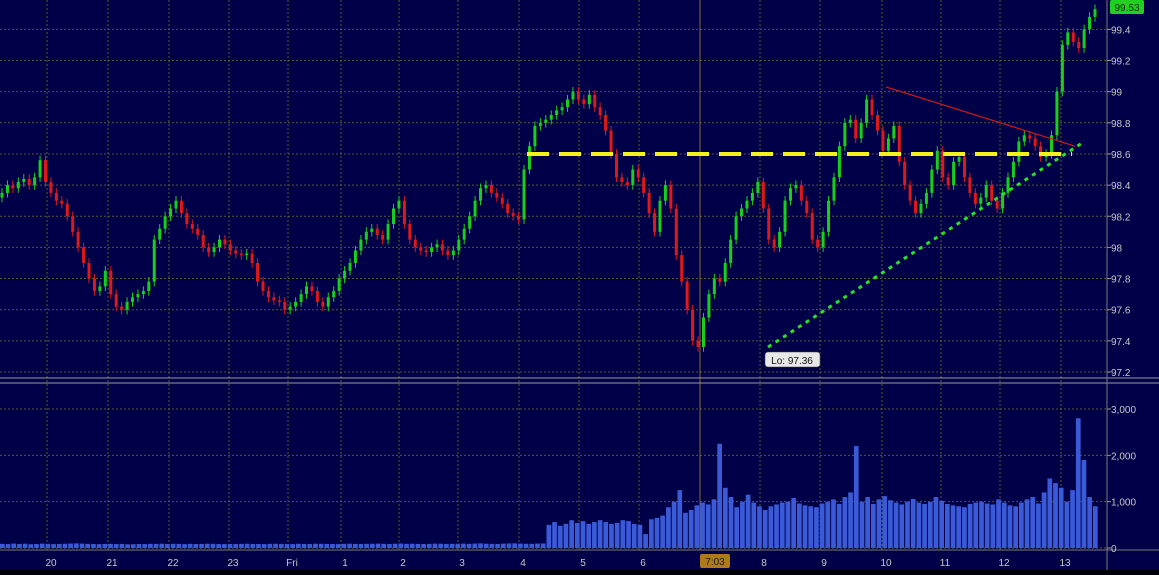 The width and height of the screenshot is (1159, 575). What do you see at coordinates (945, 563) in the screenshot?
I see `time-tick-label: 11` at bounding box center [945, 563].